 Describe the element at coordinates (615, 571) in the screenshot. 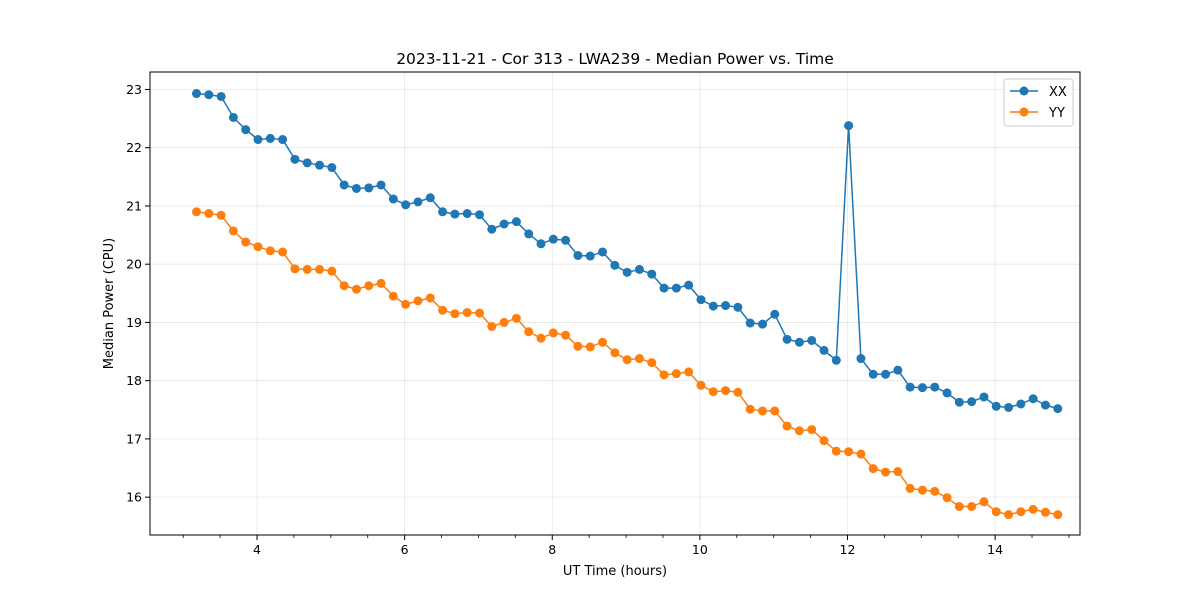

I see `x-axis-label: UT Time (hours)` at that location.